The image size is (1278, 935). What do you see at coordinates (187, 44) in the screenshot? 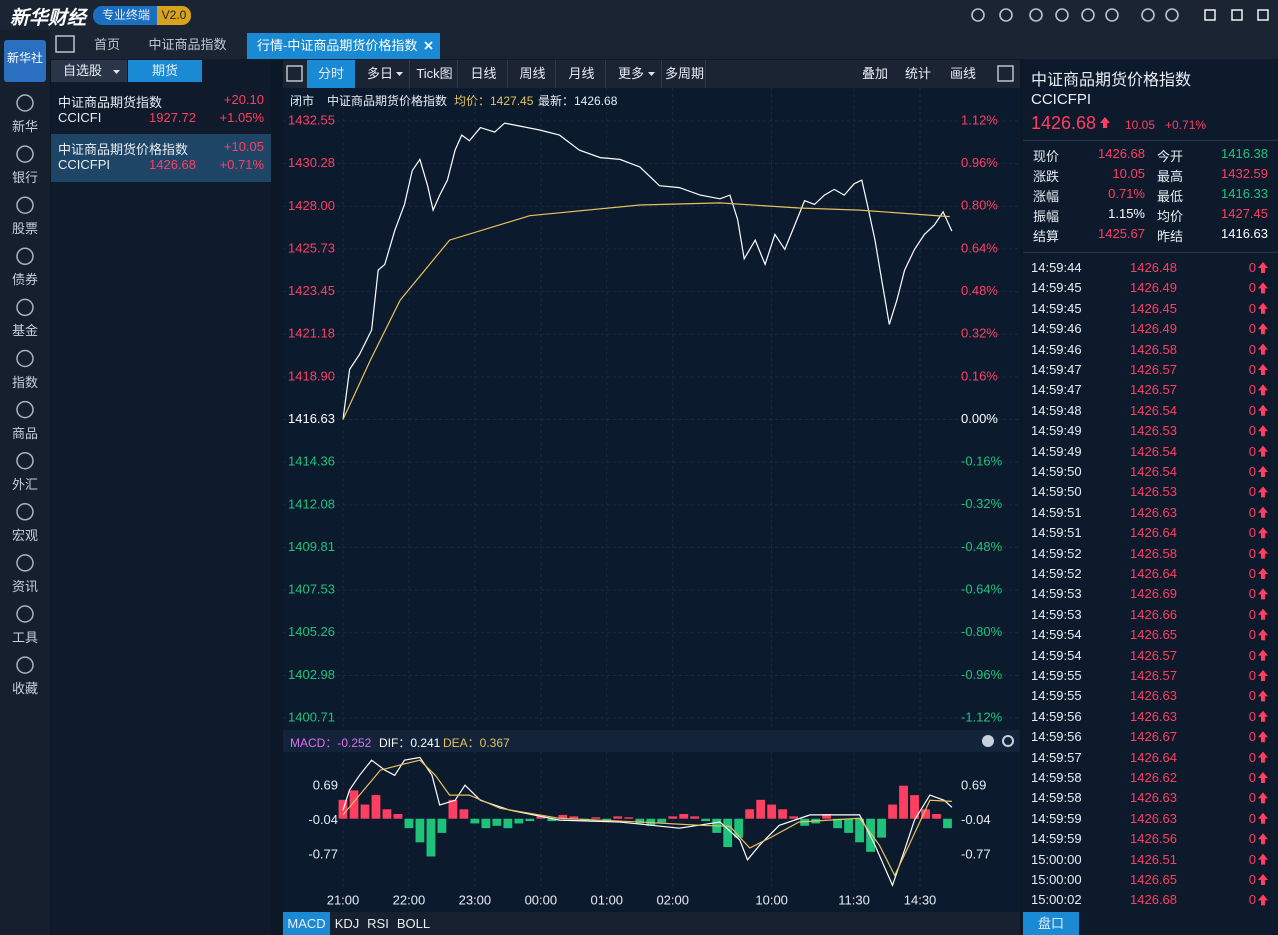
I see `tab: 中证商品指数` at bounding box center [187, 44].